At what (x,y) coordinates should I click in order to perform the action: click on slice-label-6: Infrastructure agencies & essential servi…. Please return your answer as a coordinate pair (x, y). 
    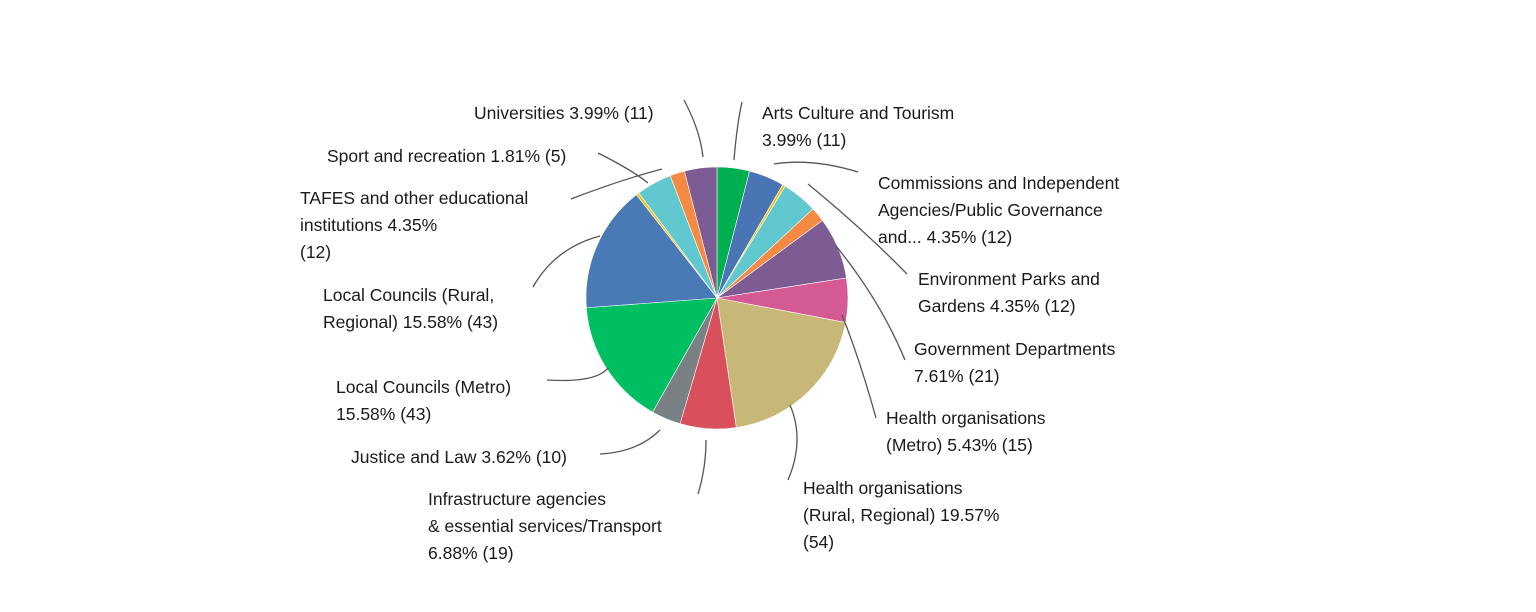
    Looking at the image, I should click on (545, 526).